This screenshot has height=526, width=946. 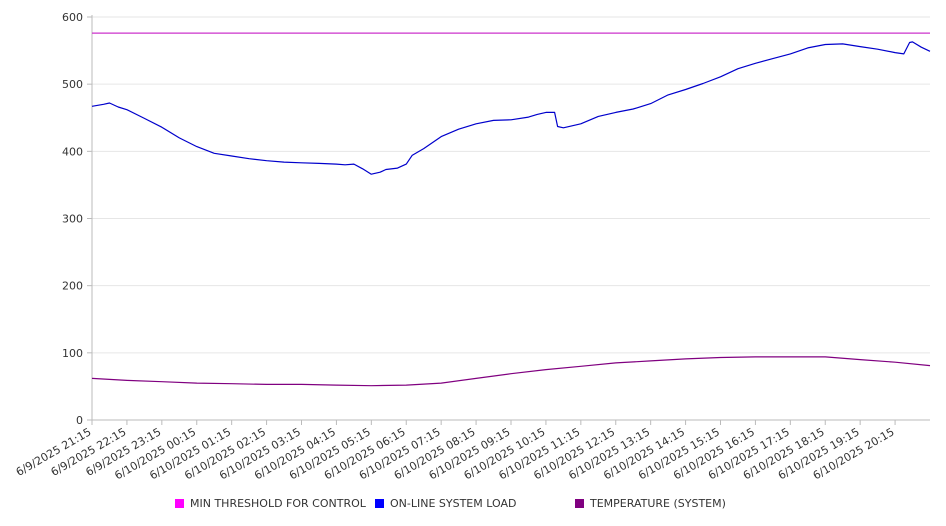 I want to click on legend-swatch-blue, so click(x=379, y=503).